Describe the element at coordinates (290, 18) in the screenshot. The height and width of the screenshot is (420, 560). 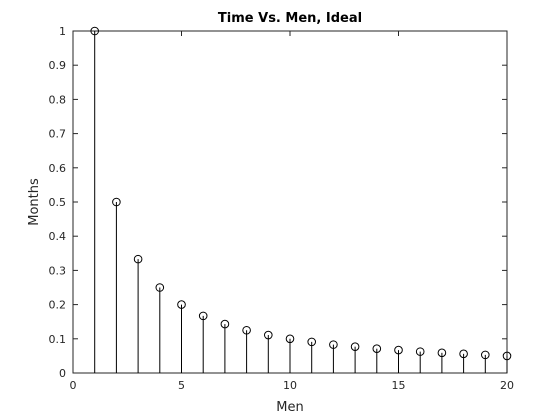
I see `chart-title: Time Vs. Men, Ideal` at that location.